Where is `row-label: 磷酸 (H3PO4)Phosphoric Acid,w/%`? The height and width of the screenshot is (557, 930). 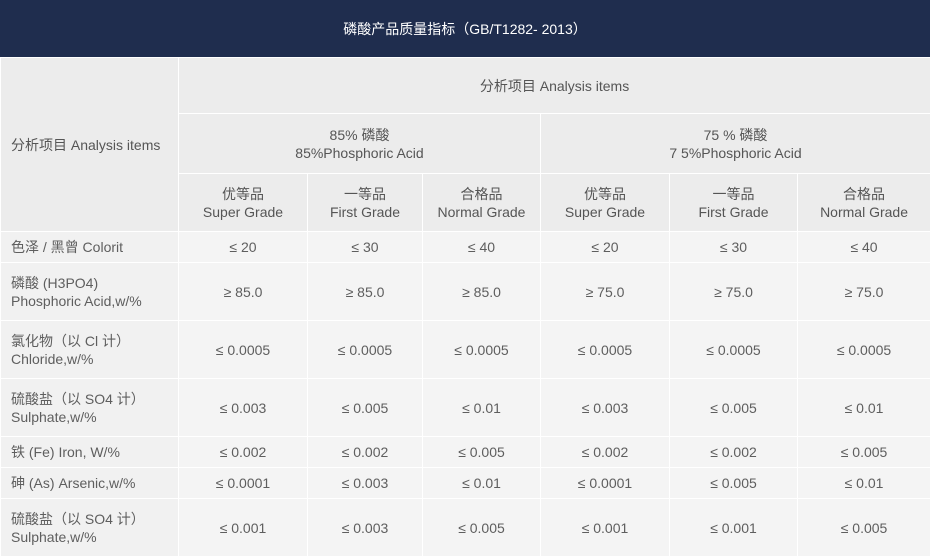
row-label: 磷酸 (H3PO4)Phosphoric Acid,w/% is located at coordinates (90, 292).